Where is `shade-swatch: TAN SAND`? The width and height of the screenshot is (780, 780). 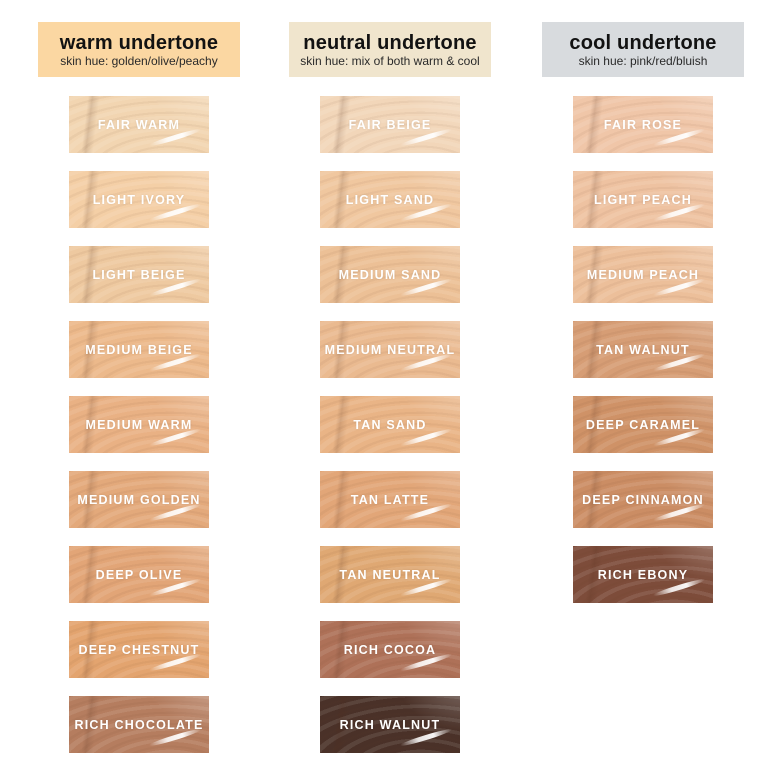
shade-swatch: TAN SAND is located at coordinates (390, 424).